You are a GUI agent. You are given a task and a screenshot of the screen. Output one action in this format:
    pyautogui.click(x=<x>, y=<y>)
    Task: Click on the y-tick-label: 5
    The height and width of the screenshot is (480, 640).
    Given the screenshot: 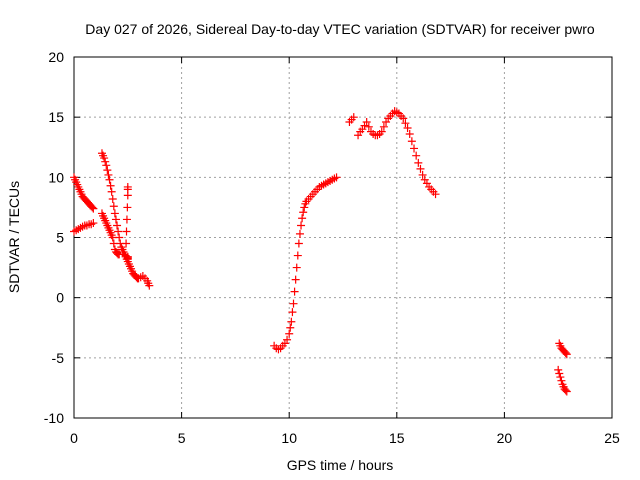 What is the action you would take?
    pyautogui.click(x=60, y=238)
    